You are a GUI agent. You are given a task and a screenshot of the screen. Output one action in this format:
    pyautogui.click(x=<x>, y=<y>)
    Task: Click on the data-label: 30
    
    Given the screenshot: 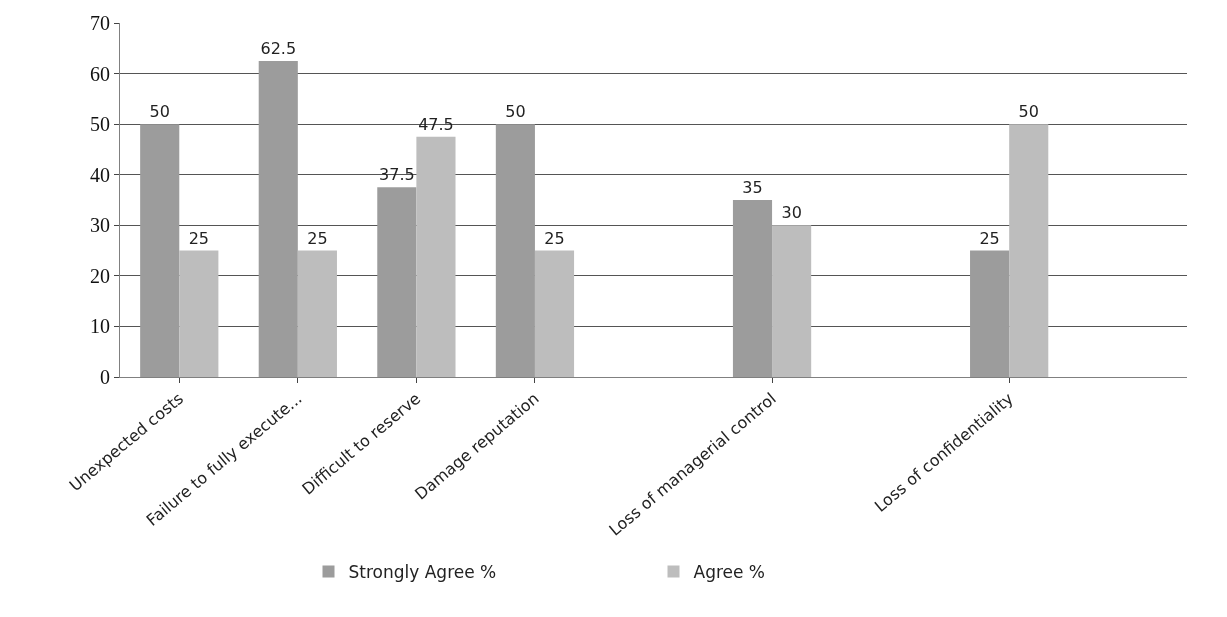 What is the action you would take?
    pyautogui.click(x=791, y=213)
    